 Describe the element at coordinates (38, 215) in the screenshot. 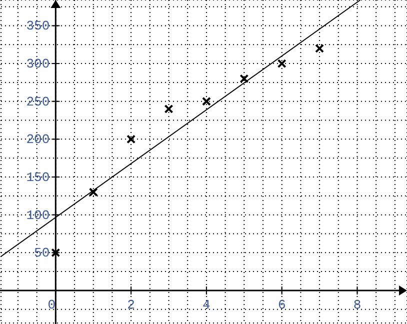

I see `y-tick-label: 100` at that location.